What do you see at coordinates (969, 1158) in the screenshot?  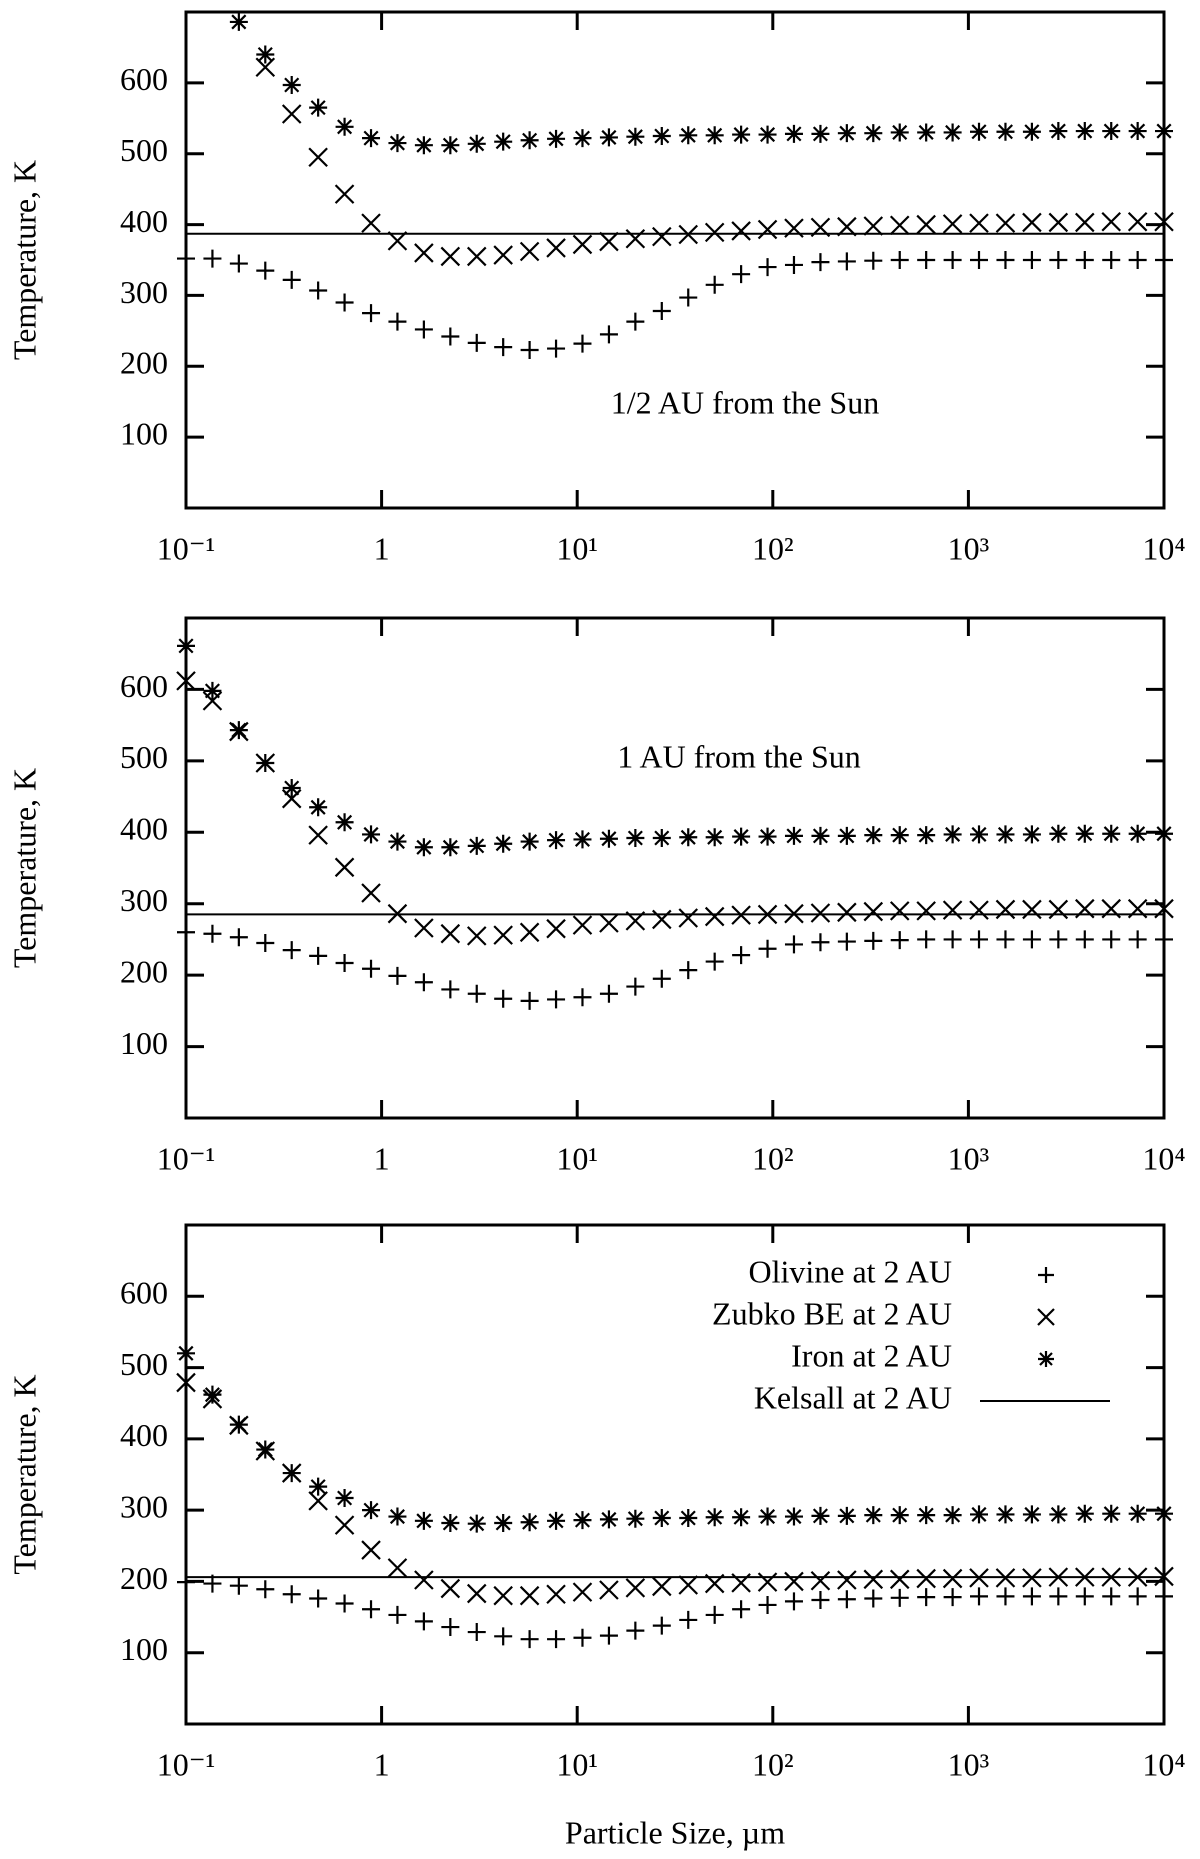 I see `x-tick-label: 10³` at bounding box center [969, 1158].